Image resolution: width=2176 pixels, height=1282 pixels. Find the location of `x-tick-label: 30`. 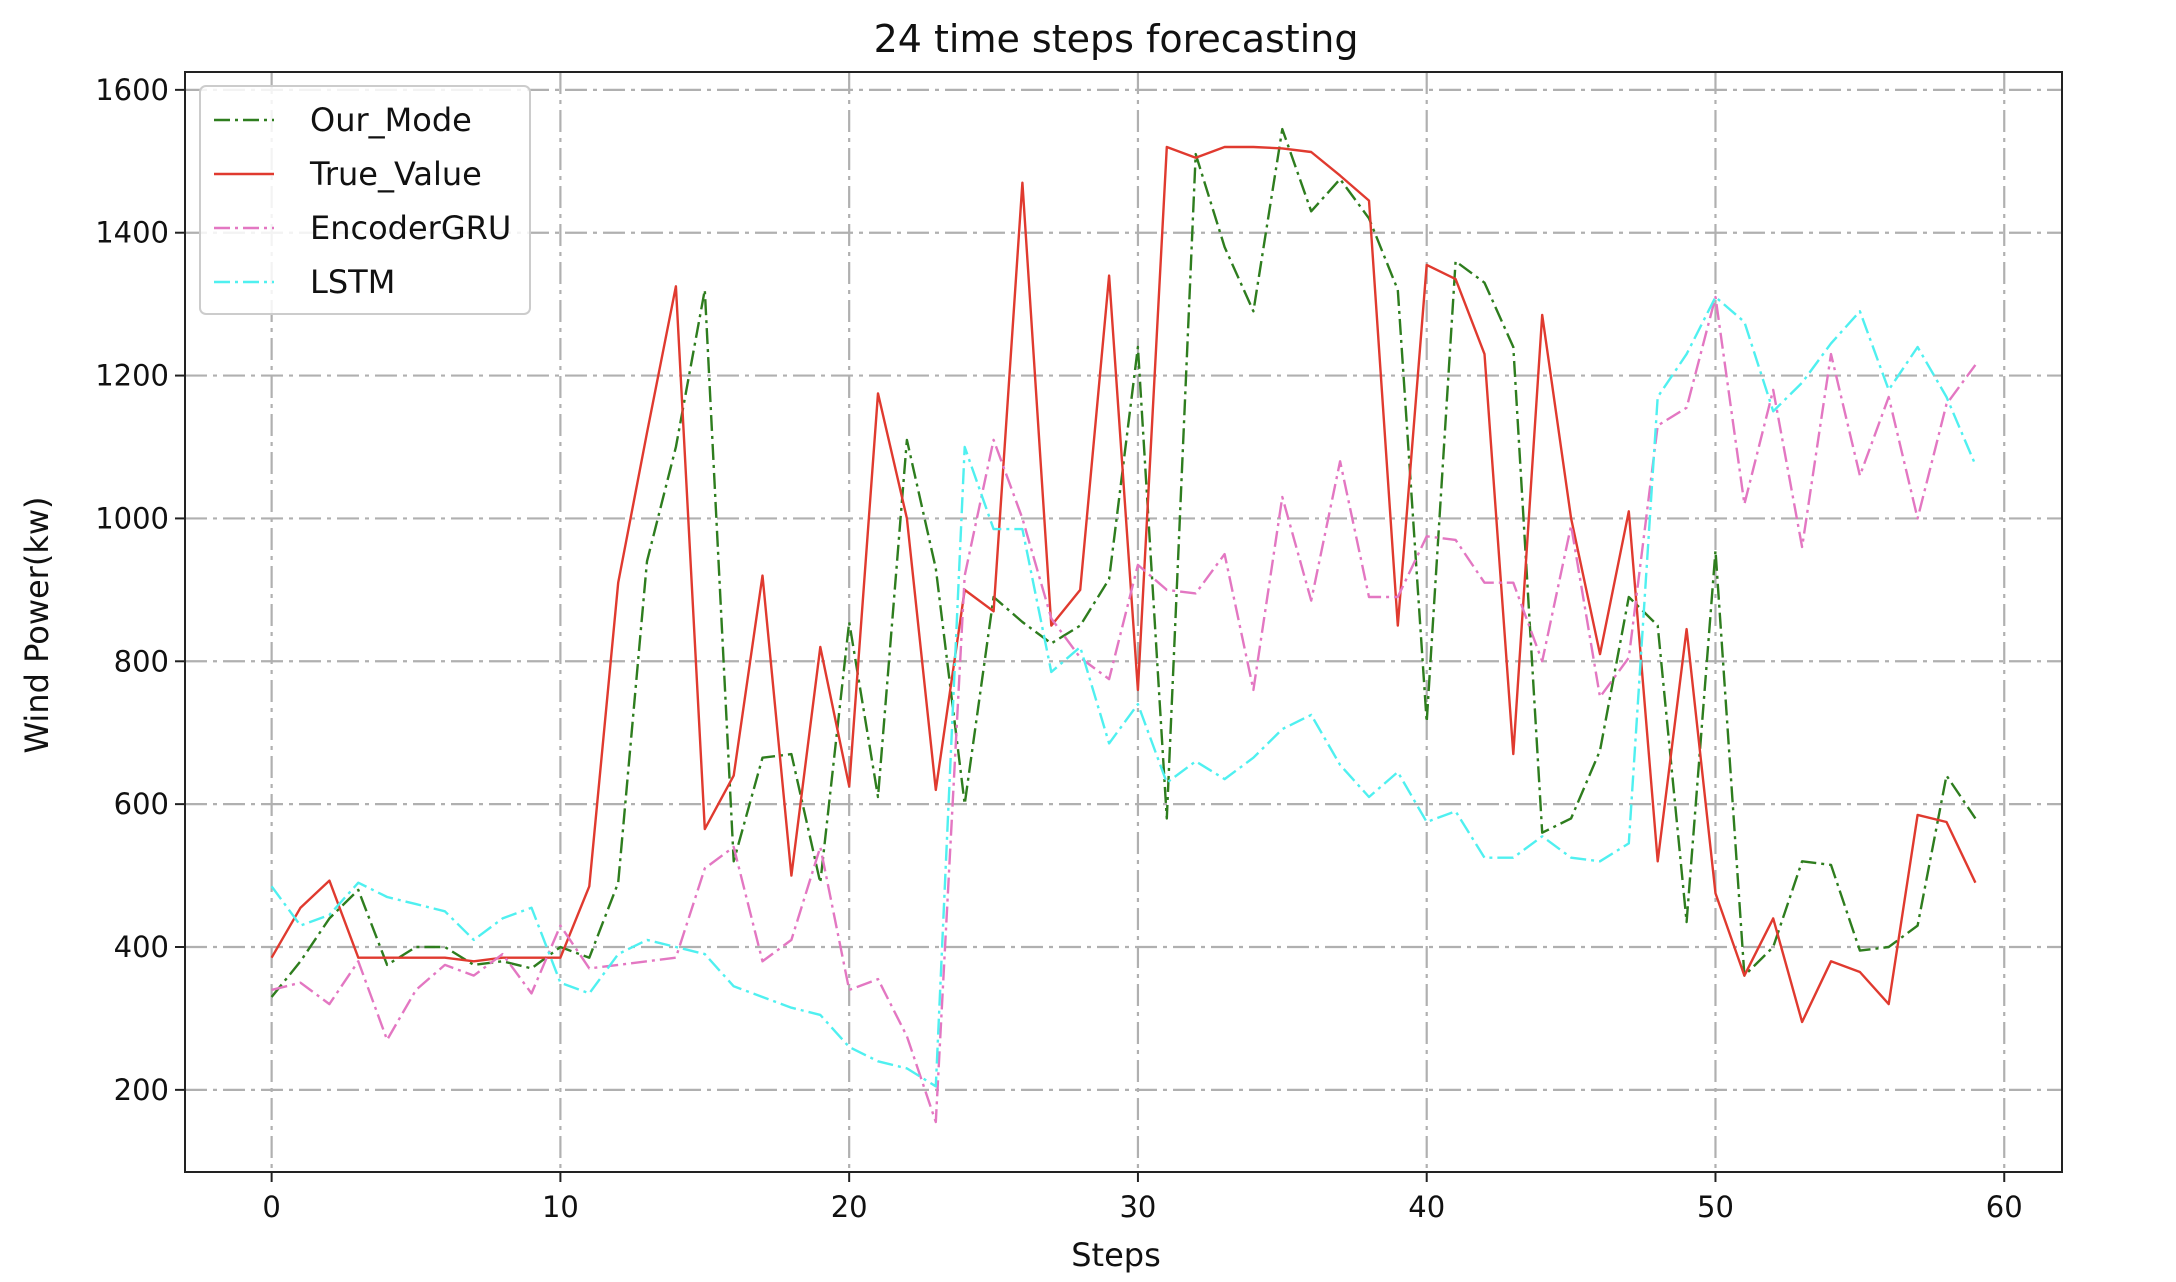

x-tick-label: 30 is located at coordinates (1137, 1207).